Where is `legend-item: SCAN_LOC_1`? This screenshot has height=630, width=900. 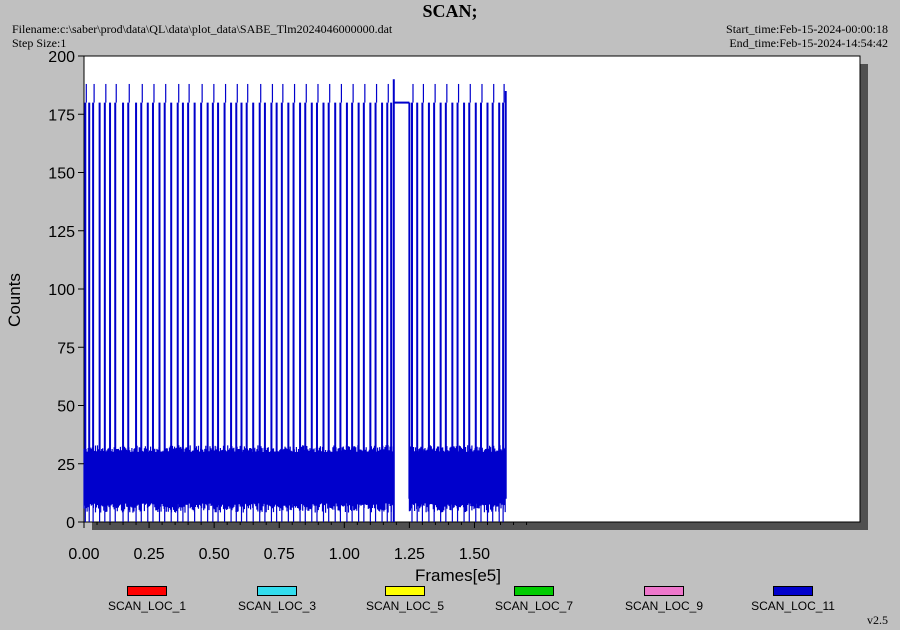 legend-item: SCAN_LOC_1 is located at coordinates (147, 599).